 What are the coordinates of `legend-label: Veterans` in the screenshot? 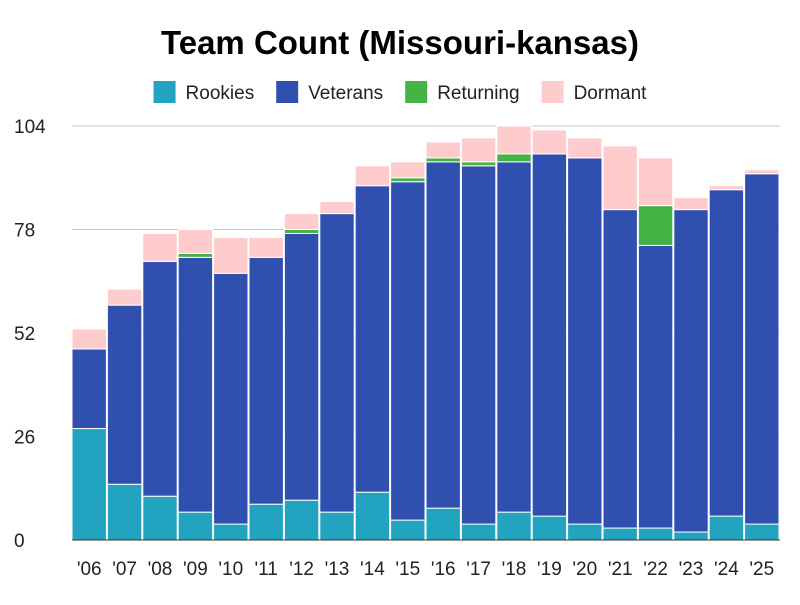 It's located at (345, 93).